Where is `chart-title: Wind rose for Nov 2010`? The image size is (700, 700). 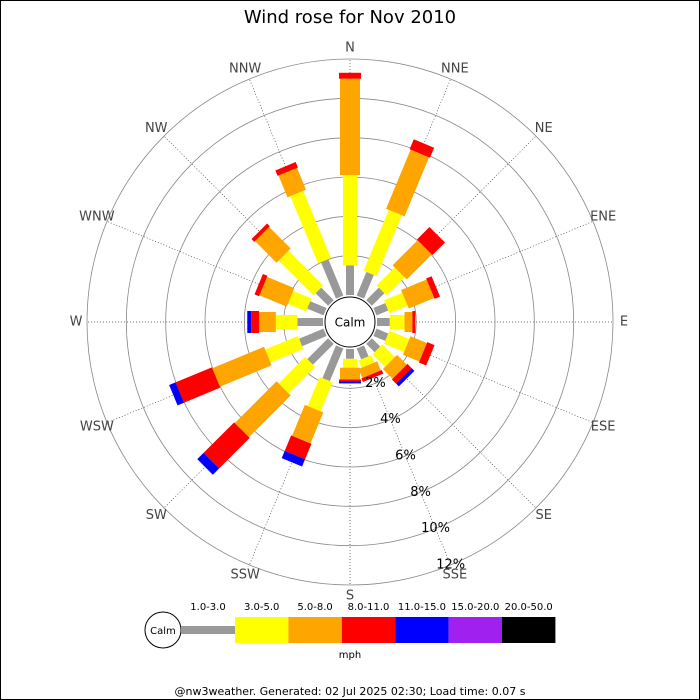
chart-title: Wind rose for Nov 2010 is located at coordinates (350, 17).